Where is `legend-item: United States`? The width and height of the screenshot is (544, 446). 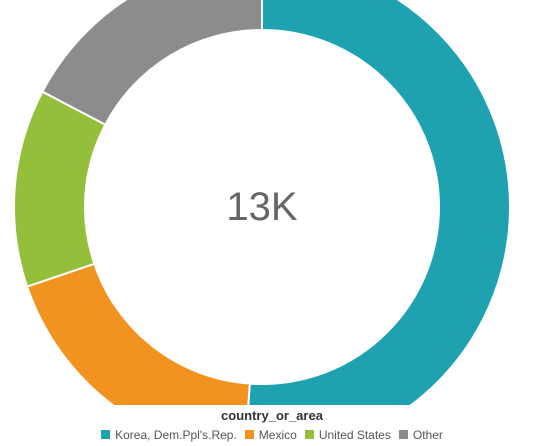 legend-item: United States is located at coordinates (347, 435).